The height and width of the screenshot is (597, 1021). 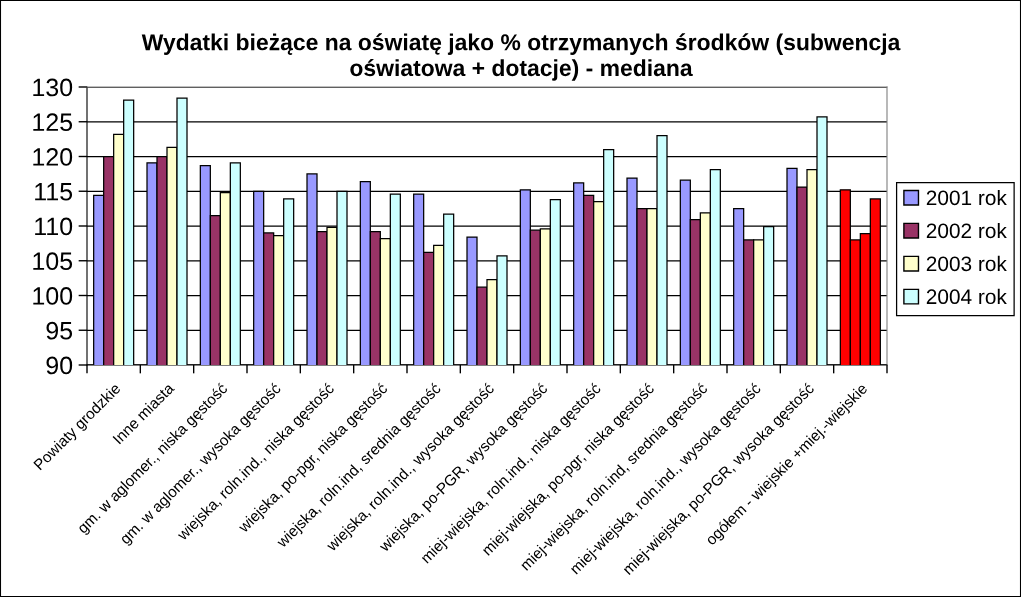 I want to click on y-tick-label: 105, so click(x=53, y=261).